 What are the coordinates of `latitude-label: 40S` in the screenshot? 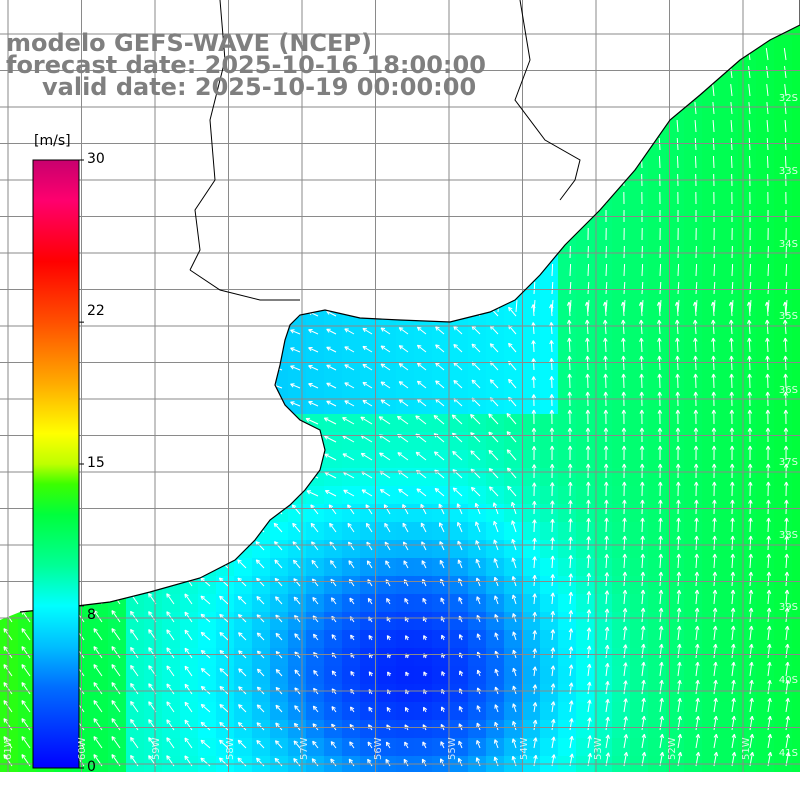 It's located at (788, 680).